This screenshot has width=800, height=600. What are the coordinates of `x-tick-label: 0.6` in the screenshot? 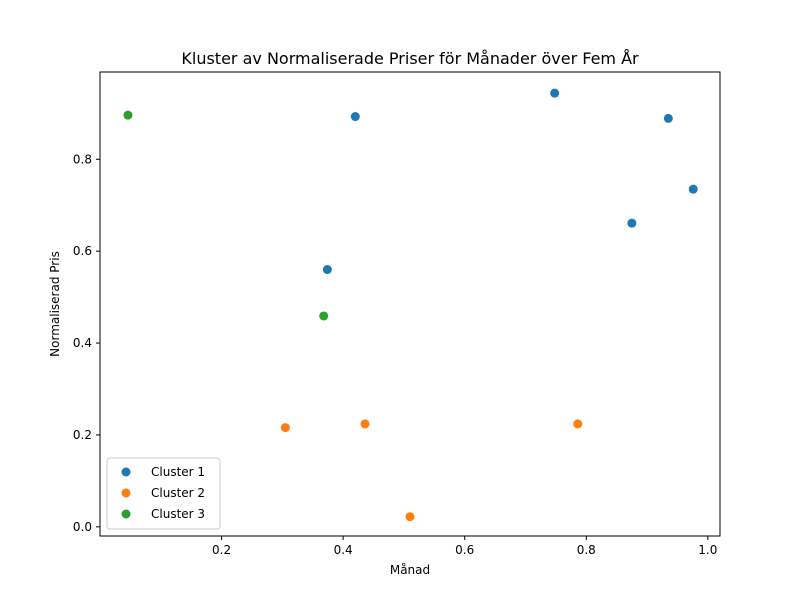 It's located at (464, 550).